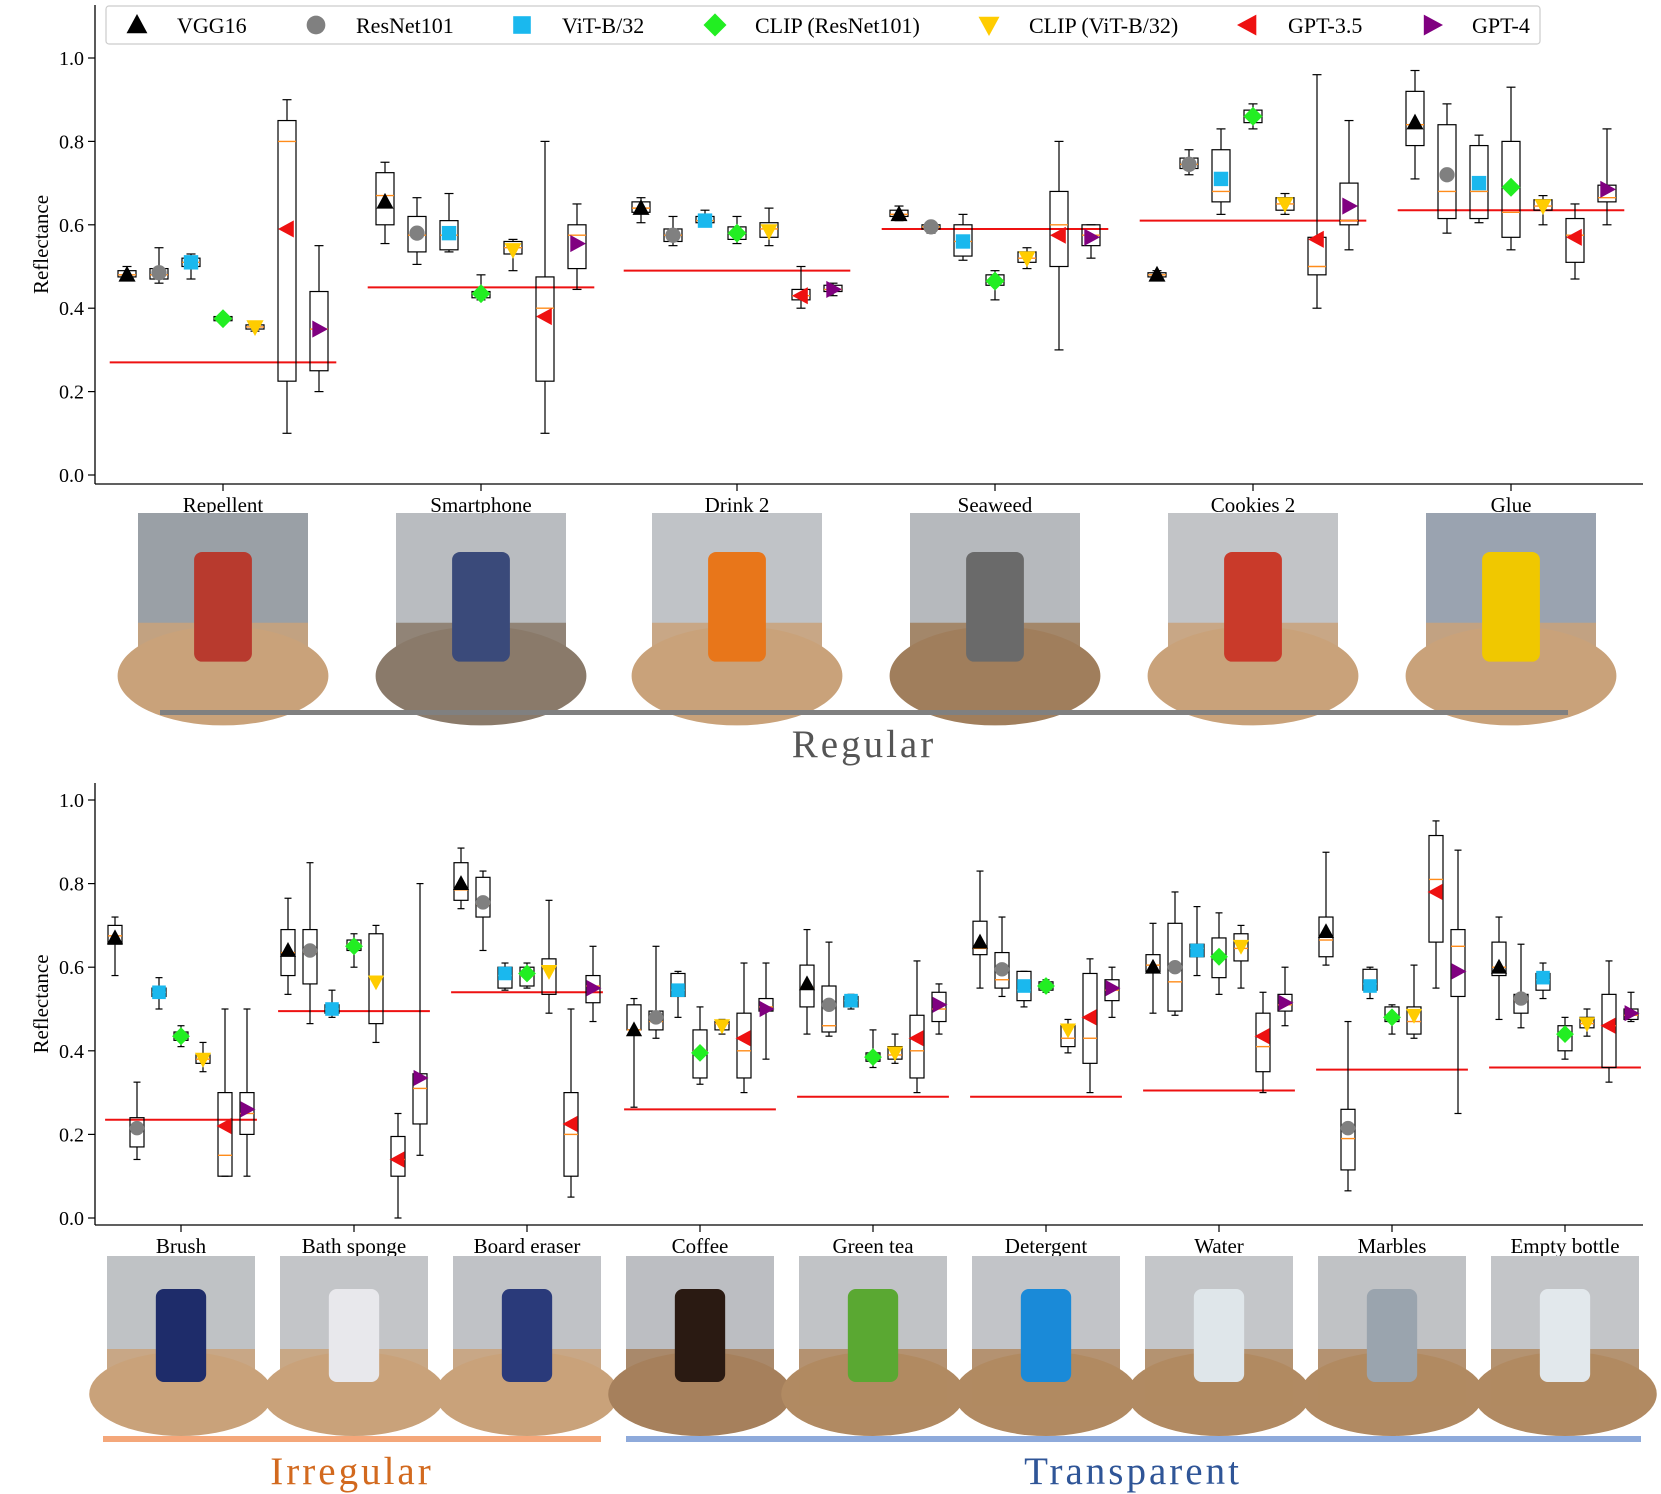 The height and width of the screenshot is (1494, 1661). What do you see at coordinates (1325, 25) in the screenshot?
I see `legend-label-gpt35: GPT-3.5` at bounding box center [1325, 25].